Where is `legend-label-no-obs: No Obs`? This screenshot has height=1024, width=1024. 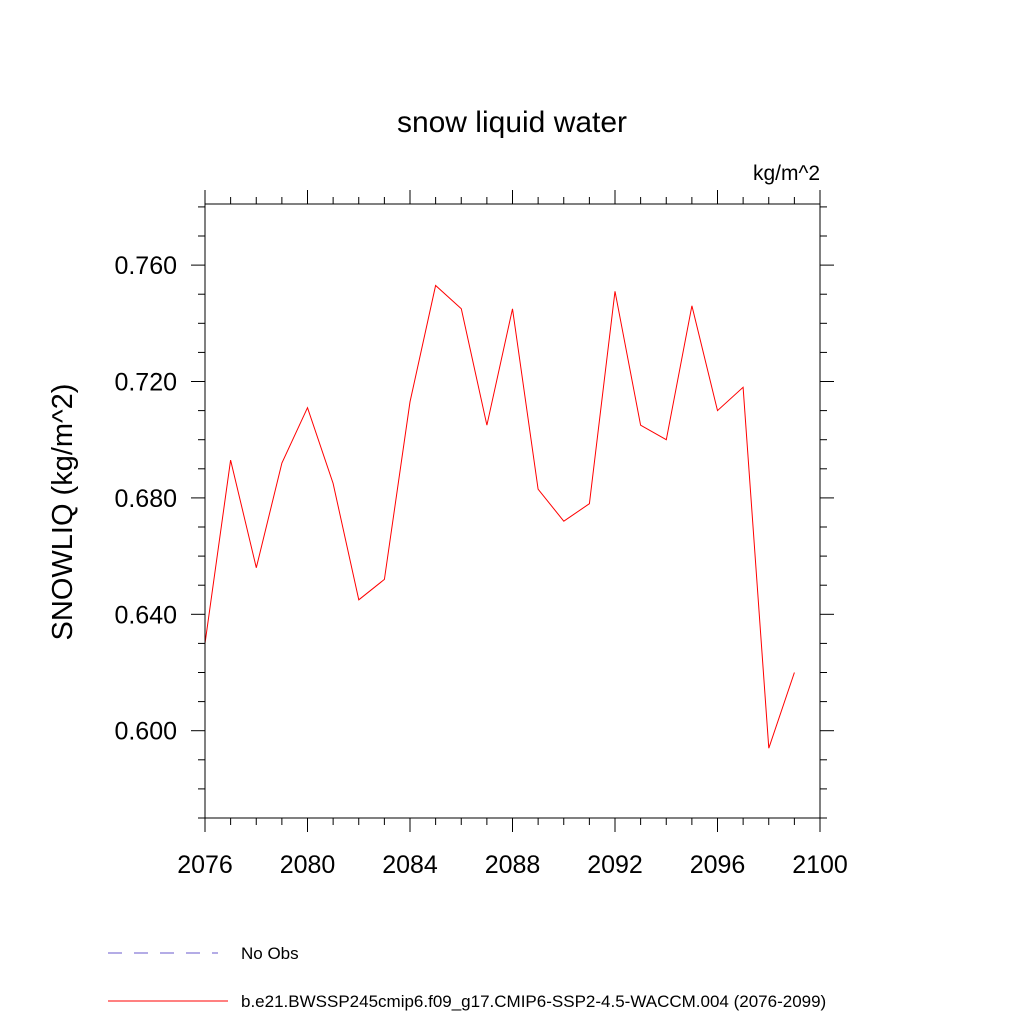 legend-label-no-obs: No Obs is located at coordinates (270, 953).